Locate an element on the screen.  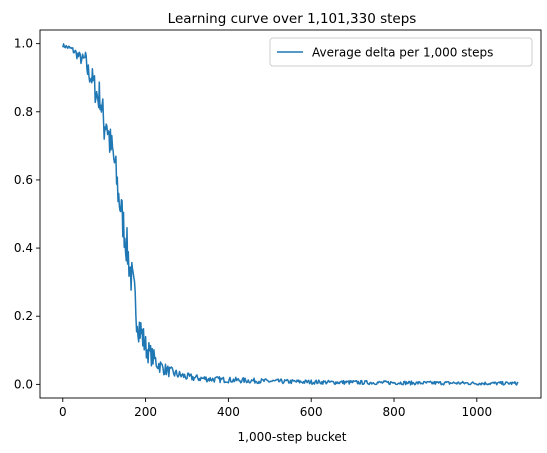
x-tick-label: 800 is located at coordinates (394, 412).